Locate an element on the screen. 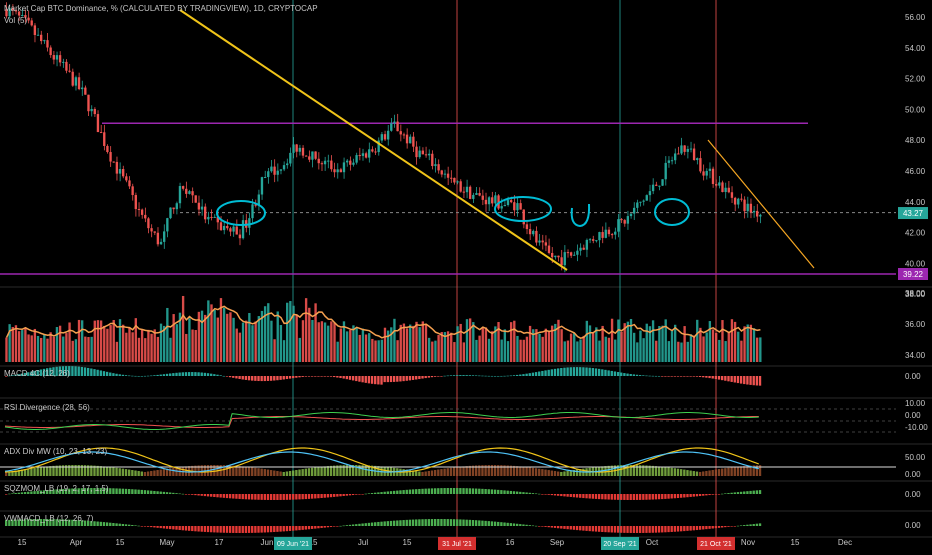 The width and height of the screenshot is (932, 555). time-axis-tick: May is located at coordinates (166, 542).